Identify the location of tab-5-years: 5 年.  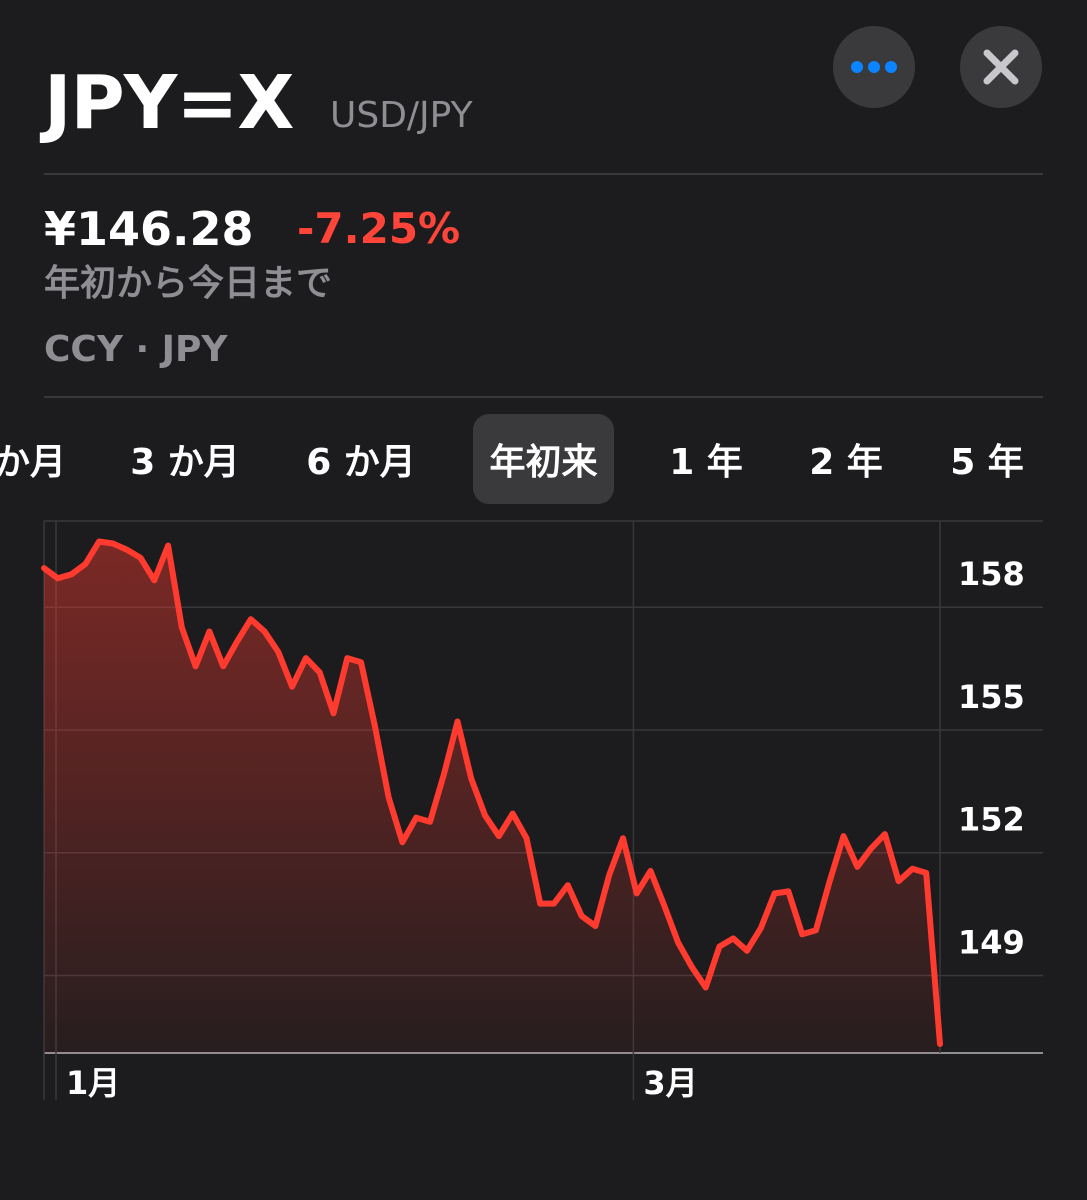
(987, 462).